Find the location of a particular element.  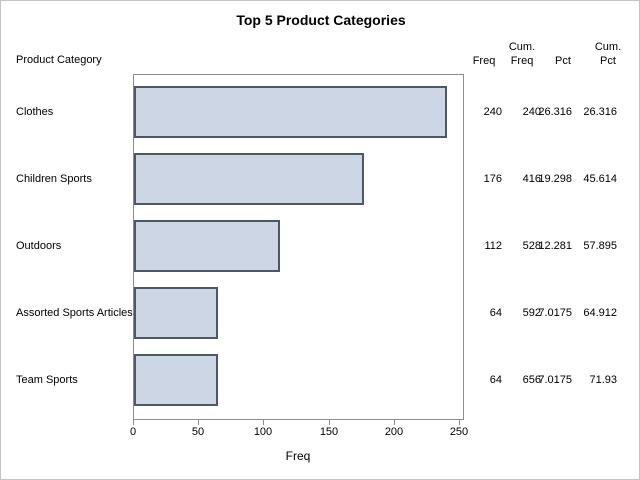

pct-value: 19.298 is located at coordinates (555, 179).